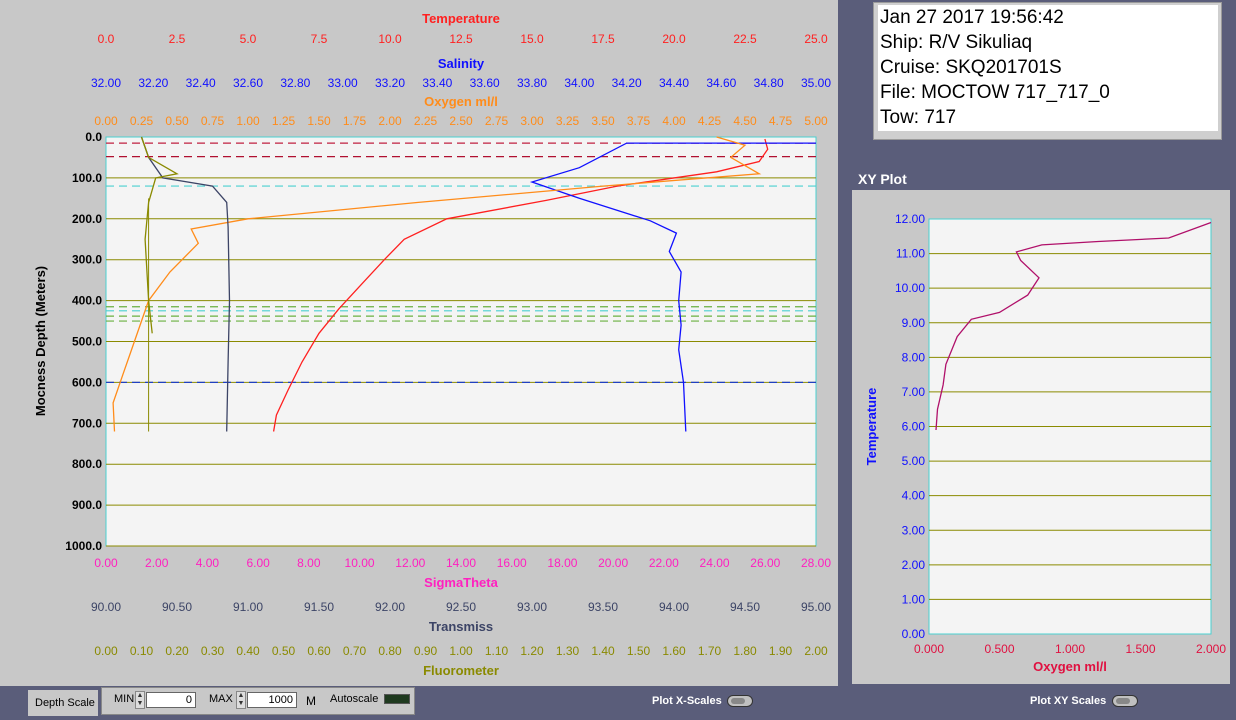 This screenshot has height=720, width=1236. Describe the element at coordinates (390, 651) in the screenshot. I see `bottom-axis-tick-label: 0.80` at that location.